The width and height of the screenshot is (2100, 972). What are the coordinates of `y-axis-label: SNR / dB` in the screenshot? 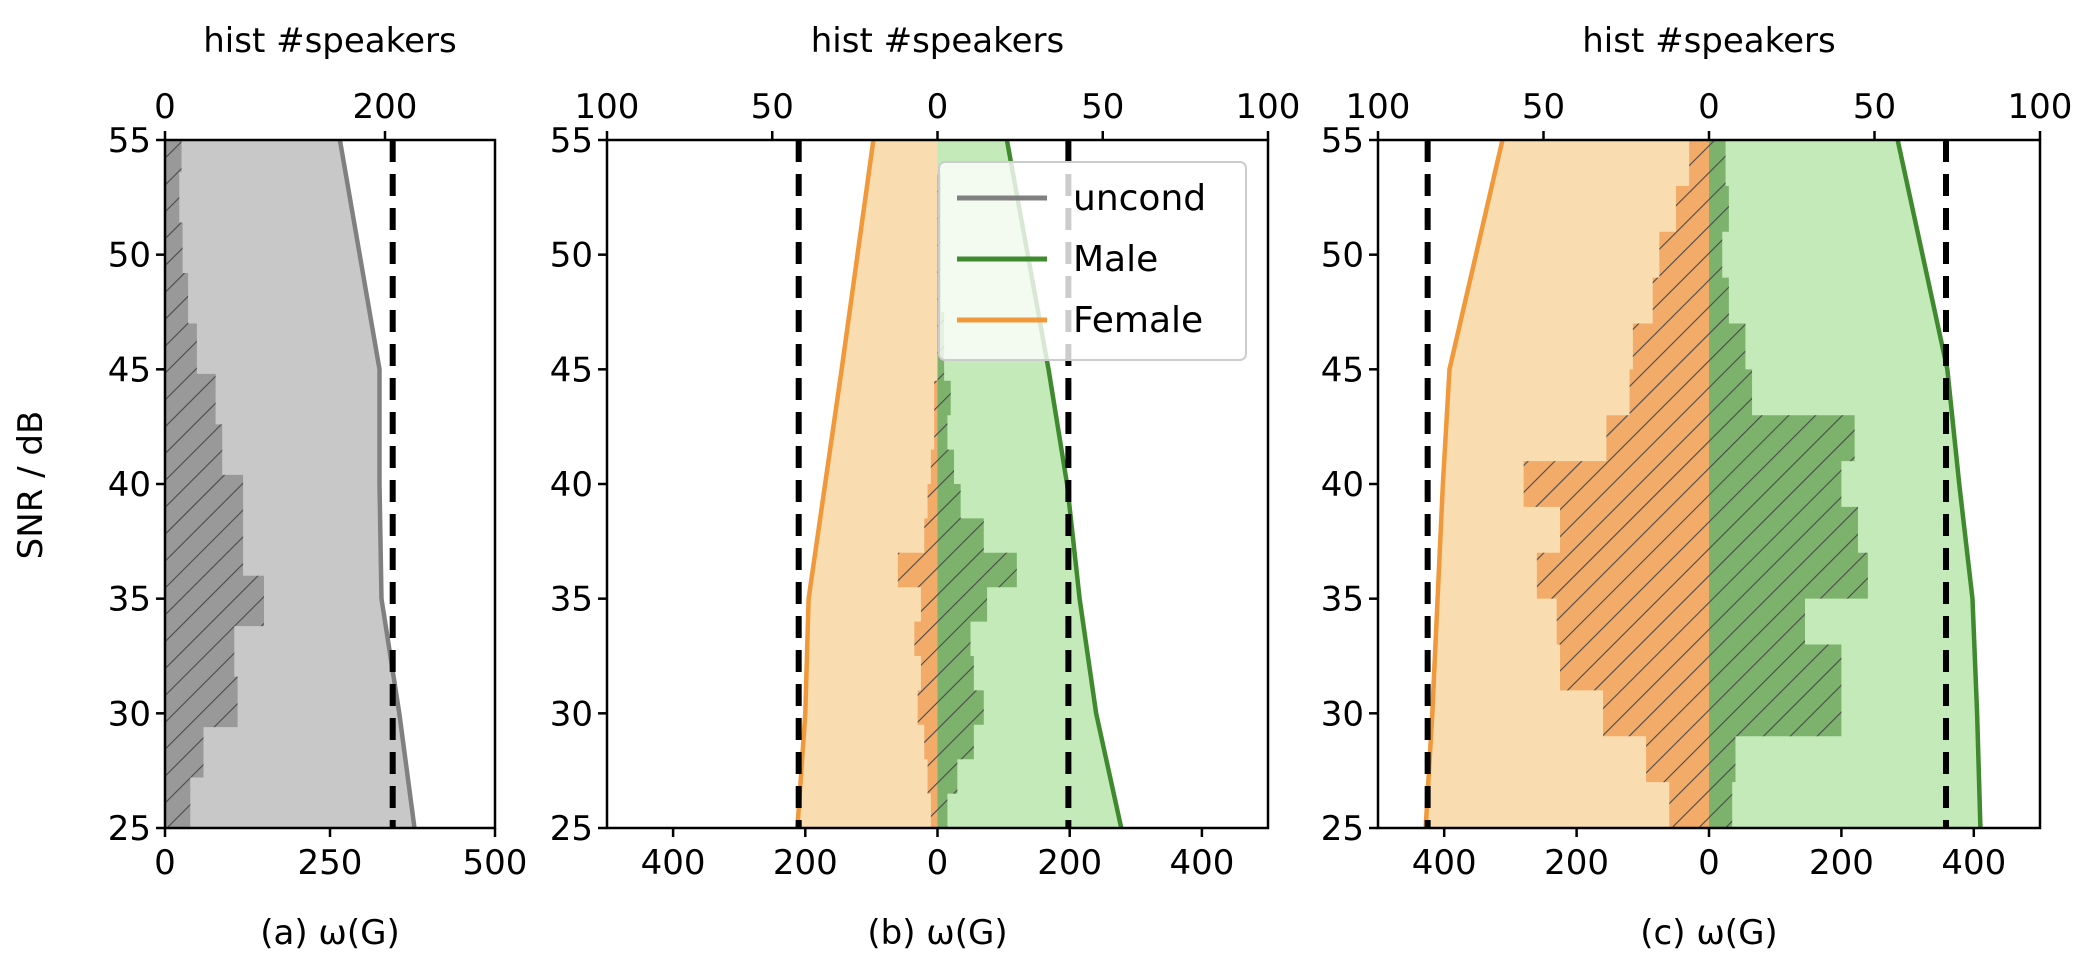 It's located at (31, 485).